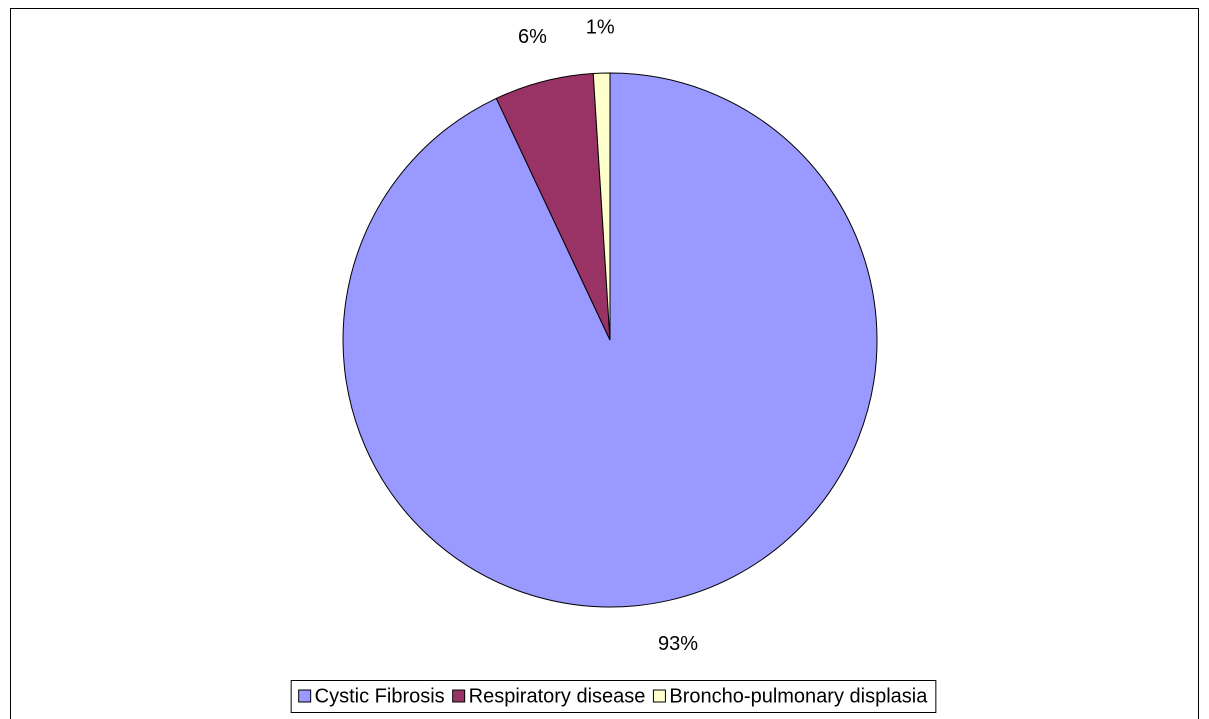  What do you see at coordinates (380, 696) in the screenshot?
I see `legend-label: Cystic Fibrosis` at bounding box center [380, 696].